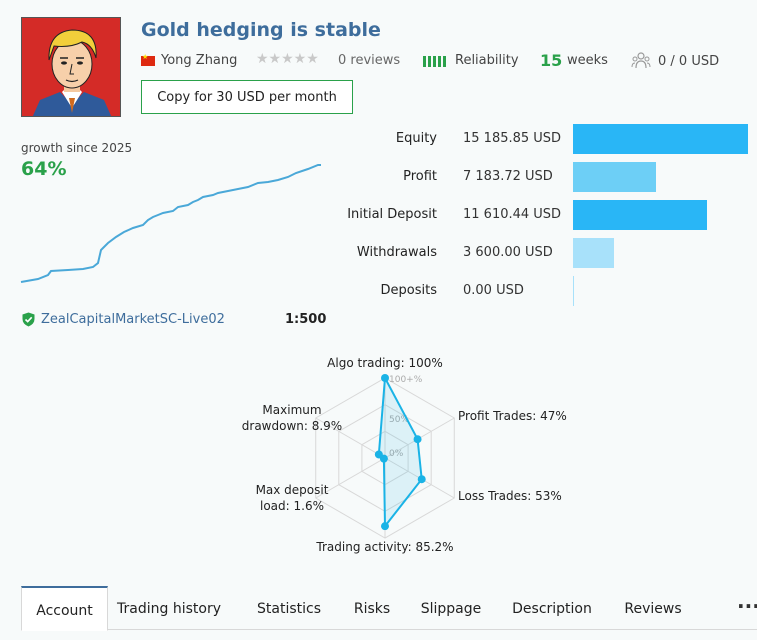  I want to click on initial-deposit-label: Initial Deposit, so click(392, 214).